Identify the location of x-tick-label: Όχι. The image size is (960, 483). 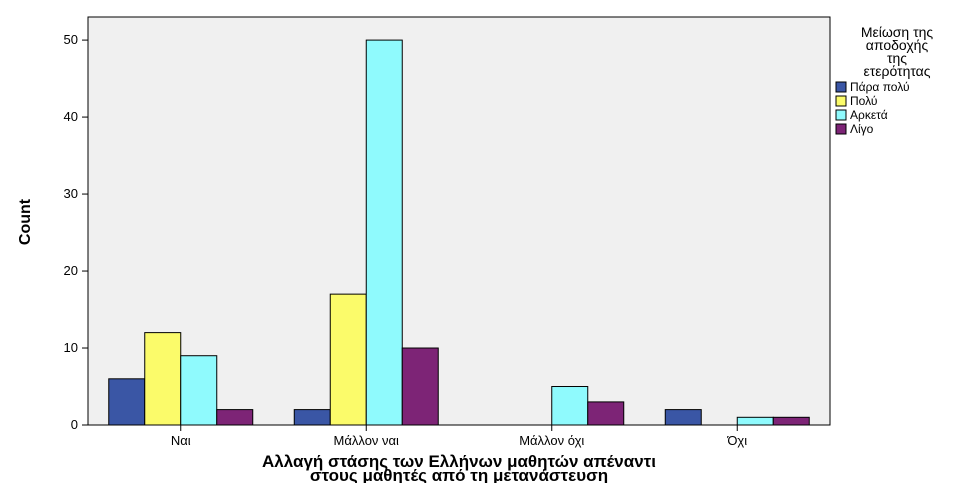
(736, 440).